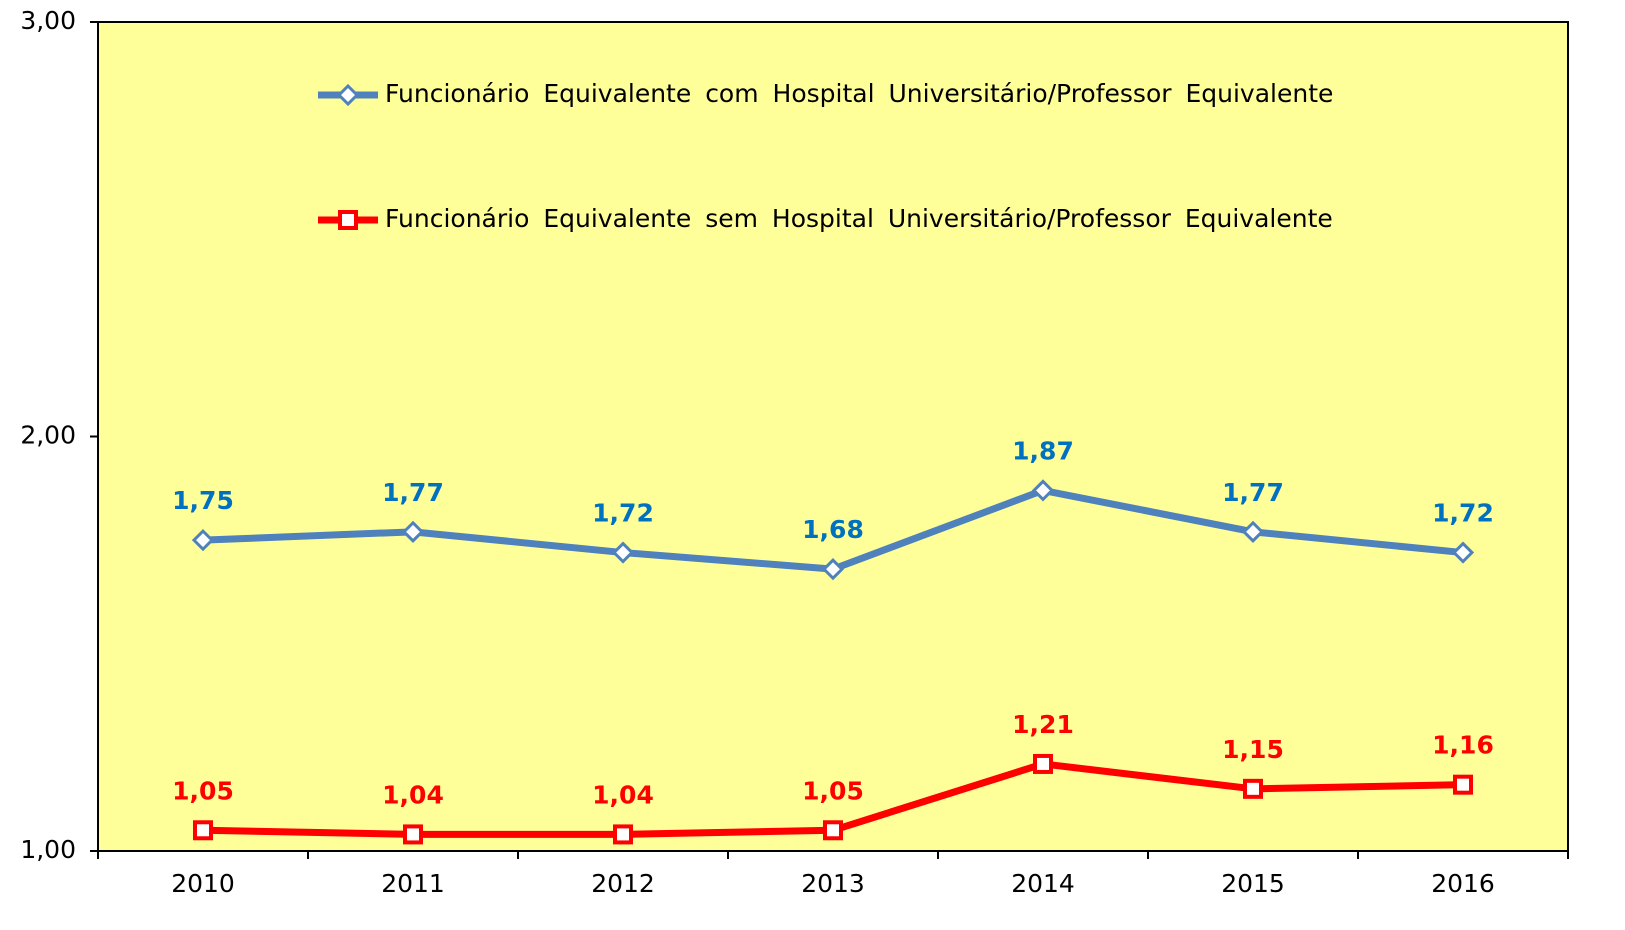 This screenshot has height=930, width=1625. I want to click on value-label: 1,75, so click(203, 500).